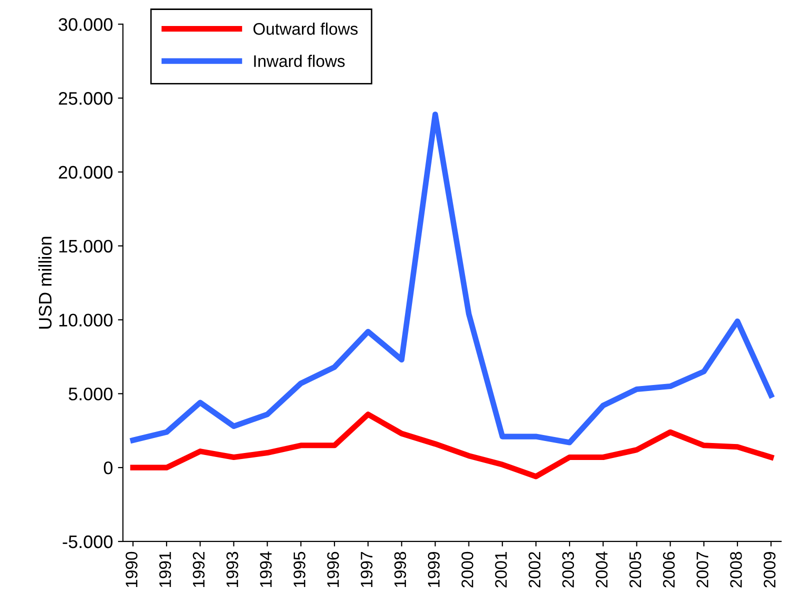 The image size is (793, 605). I want to click on y-tick-label: 5.000, so click(90, 394).